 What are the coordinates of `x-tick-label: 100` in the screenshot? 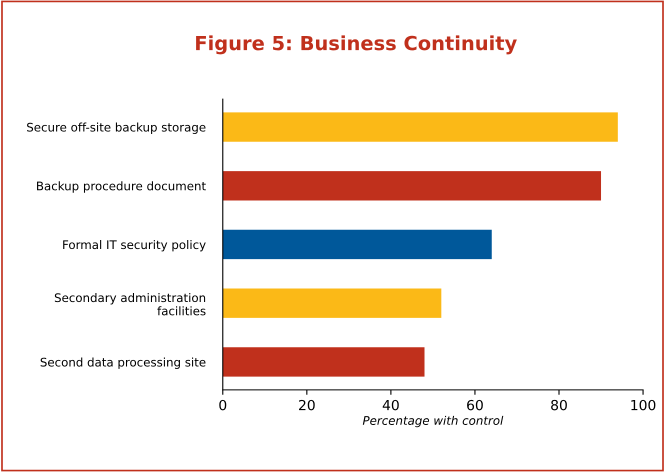 It's located at (643, 405).